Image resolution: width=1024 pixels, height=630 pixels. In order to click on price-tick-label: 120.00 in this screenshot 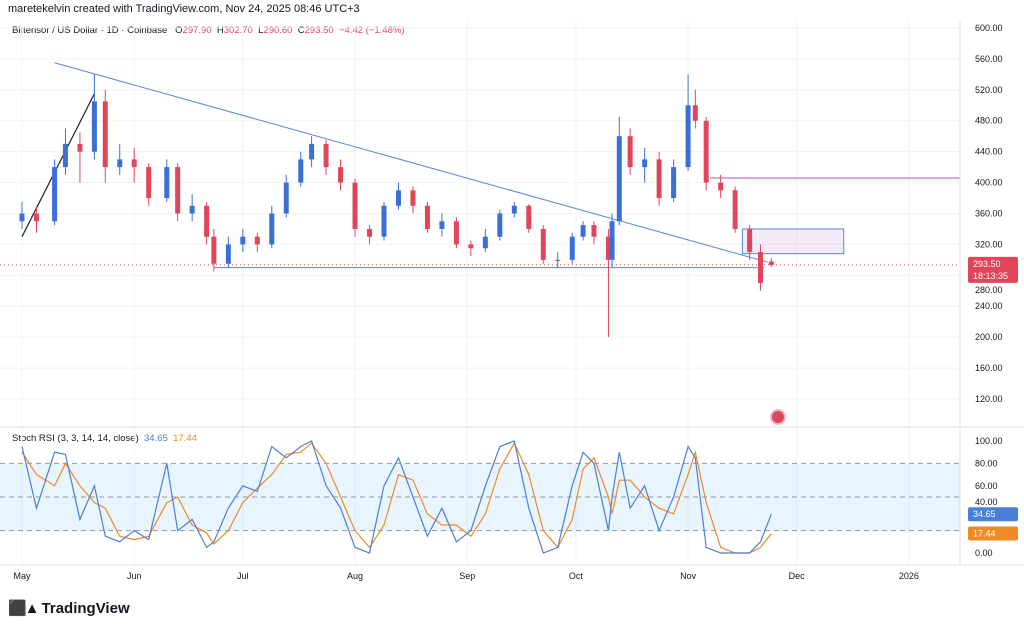, I will do `click(989, 399)`.